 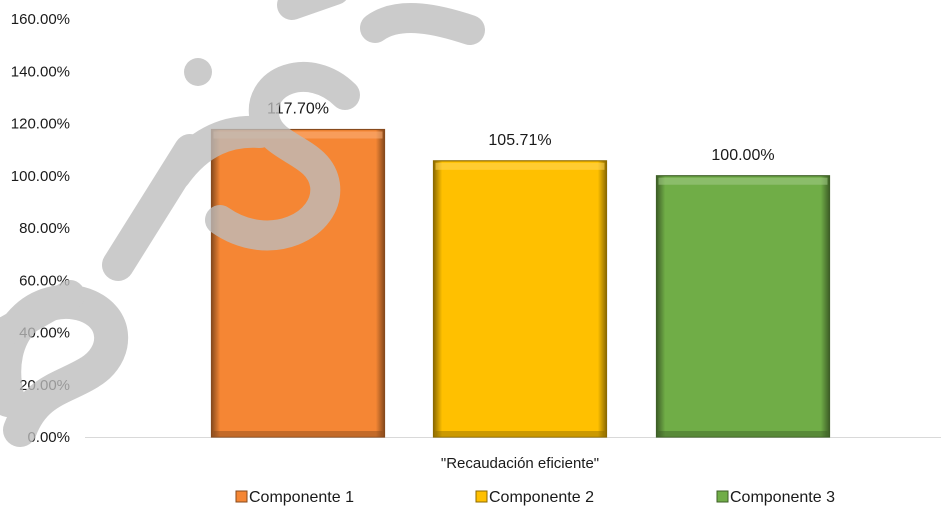 I want to click on watermark-glyph-o, so click(x=381, y=22).